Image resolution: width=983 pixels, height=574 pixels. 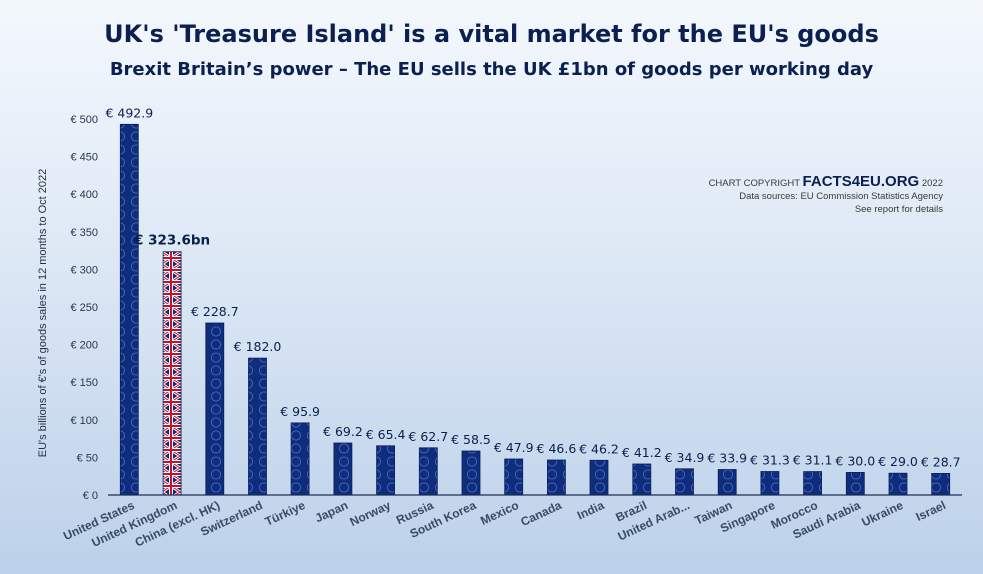 What do you see at coordinates (300, 459) in the screenshot?
I see `bar-t-rkiye` at bounding box center [300, 459].